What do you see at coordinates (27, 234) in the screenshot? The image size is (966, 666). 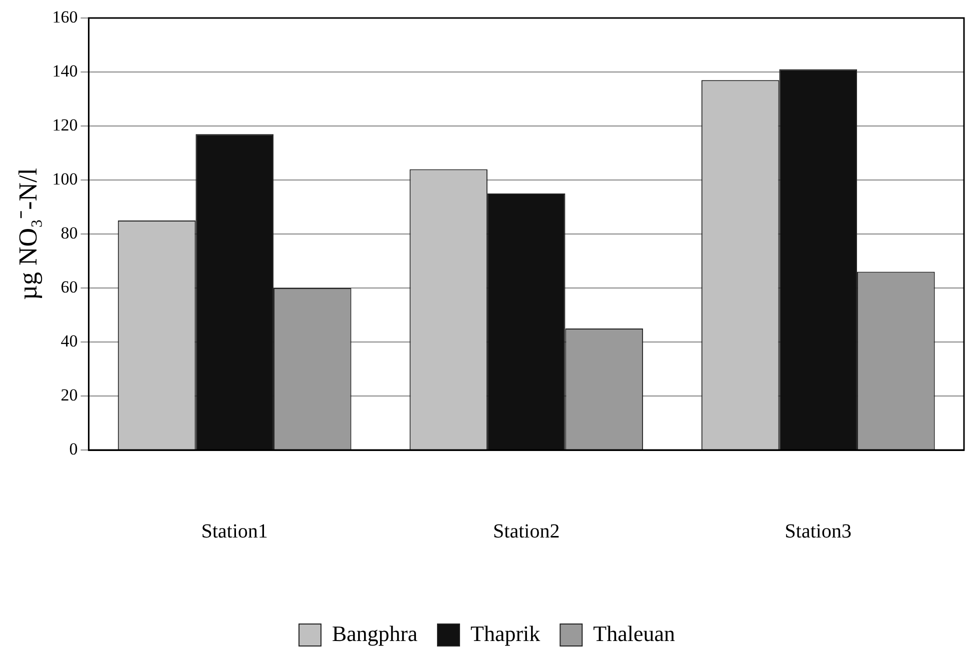 I see `y-axis-title: µg NO₃⁻-N/l` at bounding box center [27, 234].